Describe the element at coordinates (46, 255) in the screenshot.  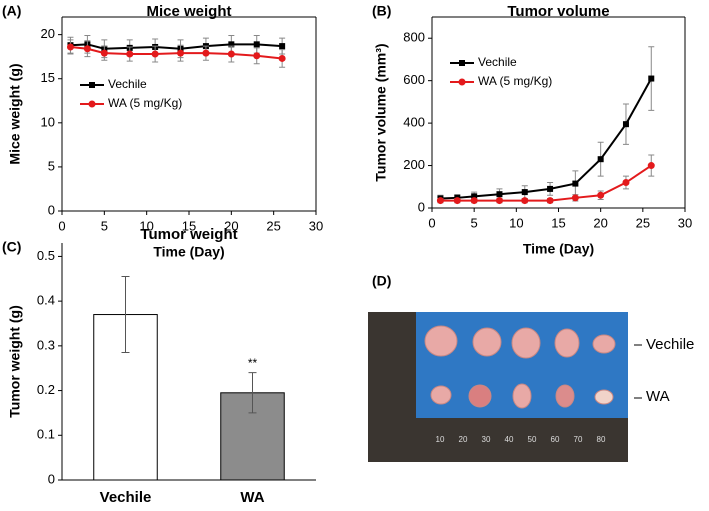
I see `y-tick-label: 0.5` at that location.